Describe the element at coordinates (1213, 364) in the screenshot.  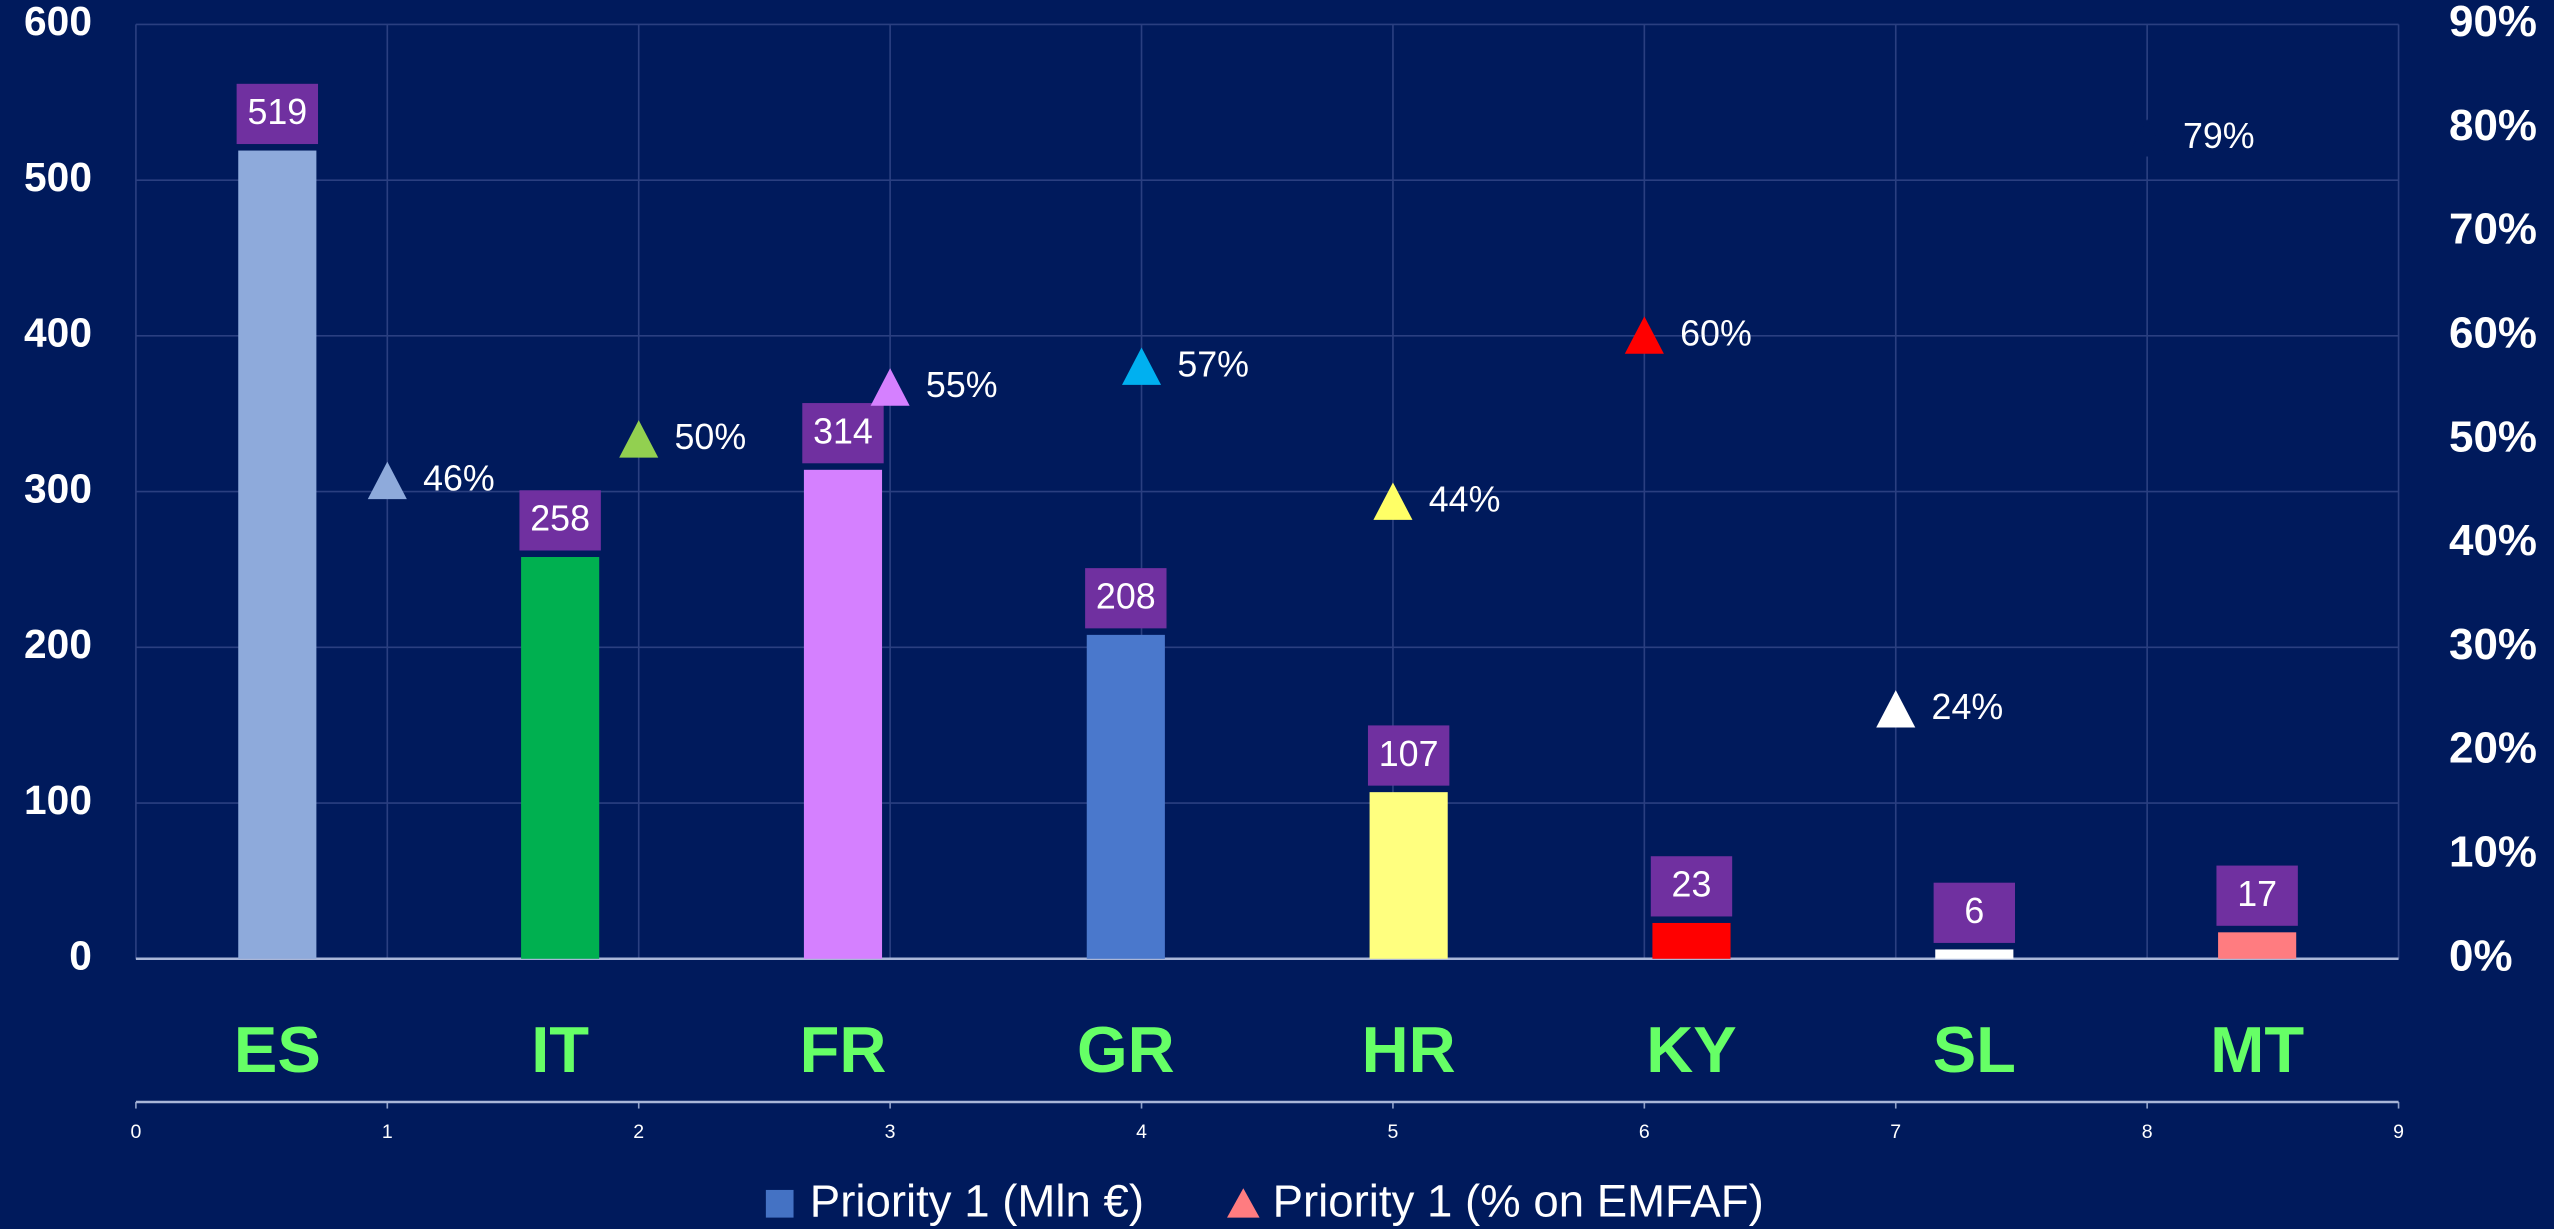
I see `data-label: 57%` at that location.